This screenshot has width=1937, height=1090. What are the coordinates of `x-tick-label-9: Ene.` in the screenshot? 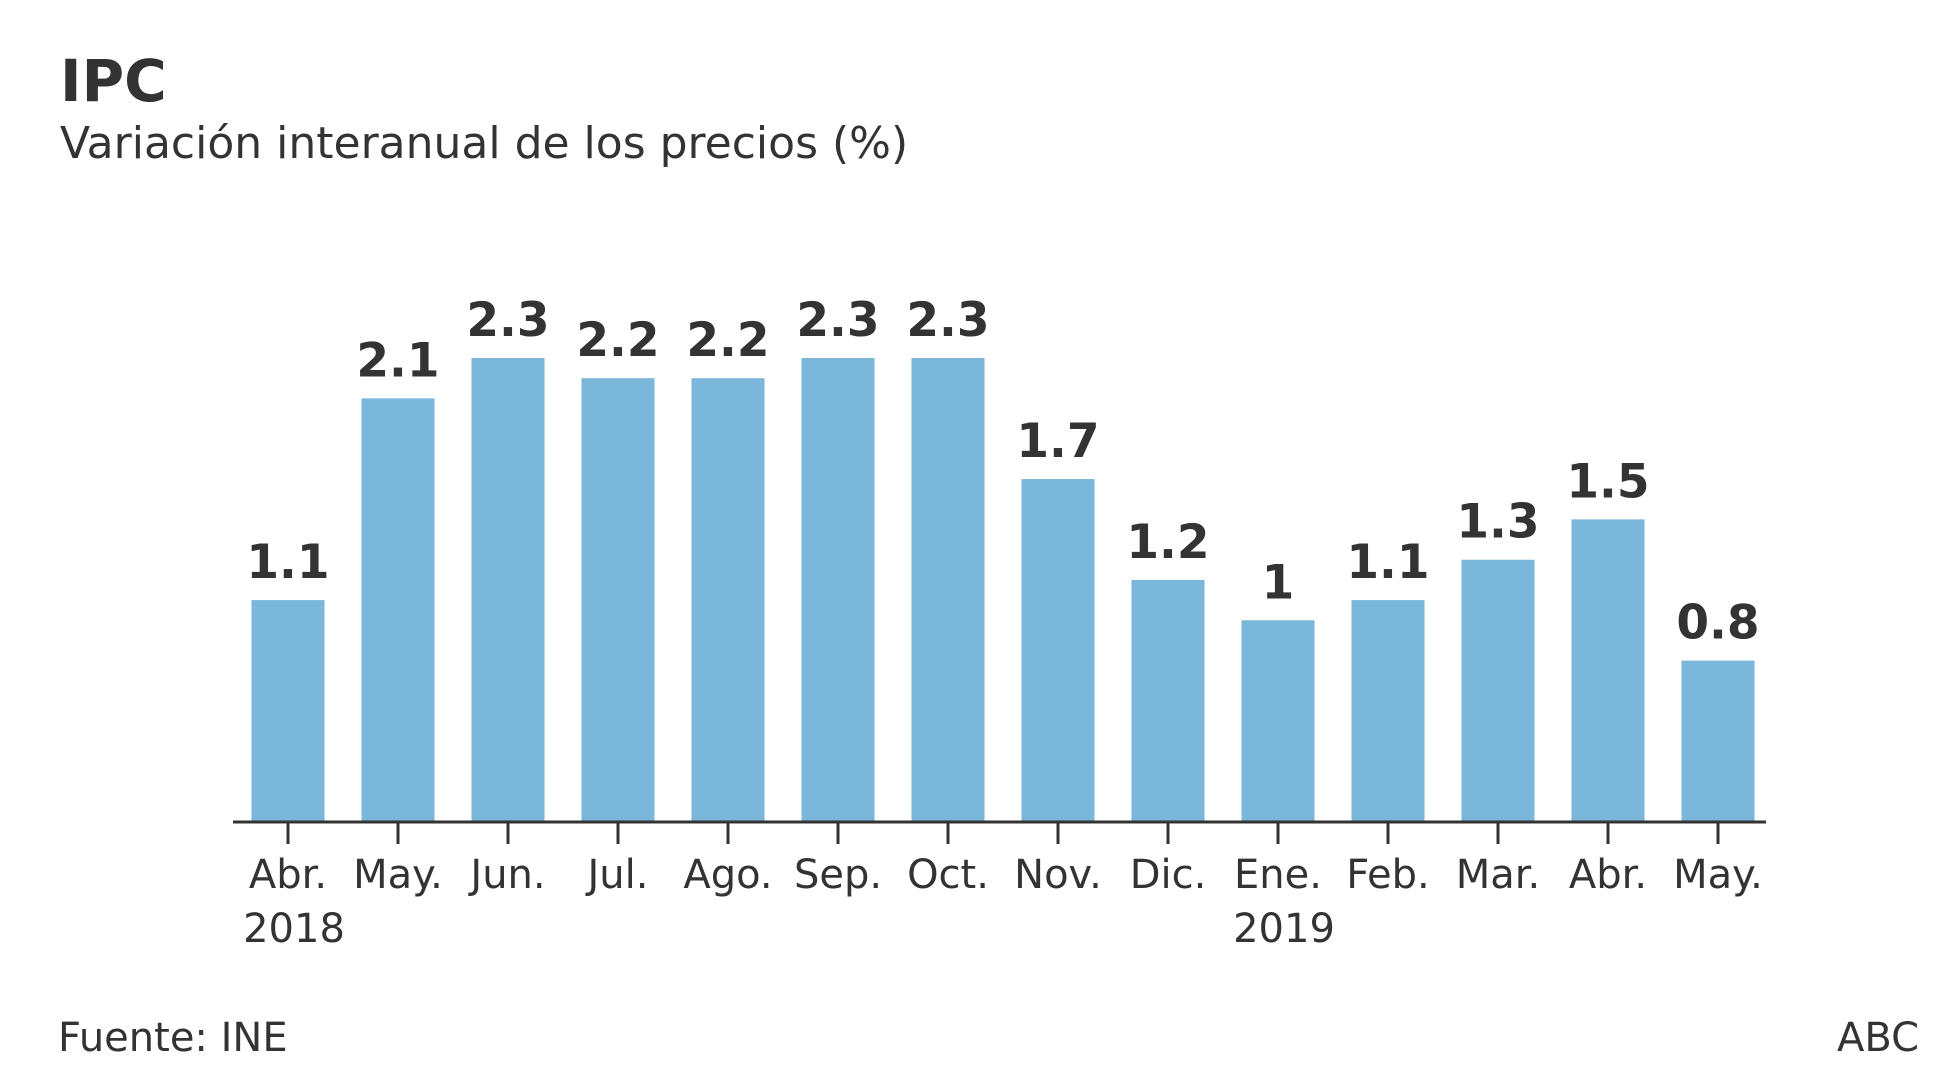 It's located at (1278, 875).